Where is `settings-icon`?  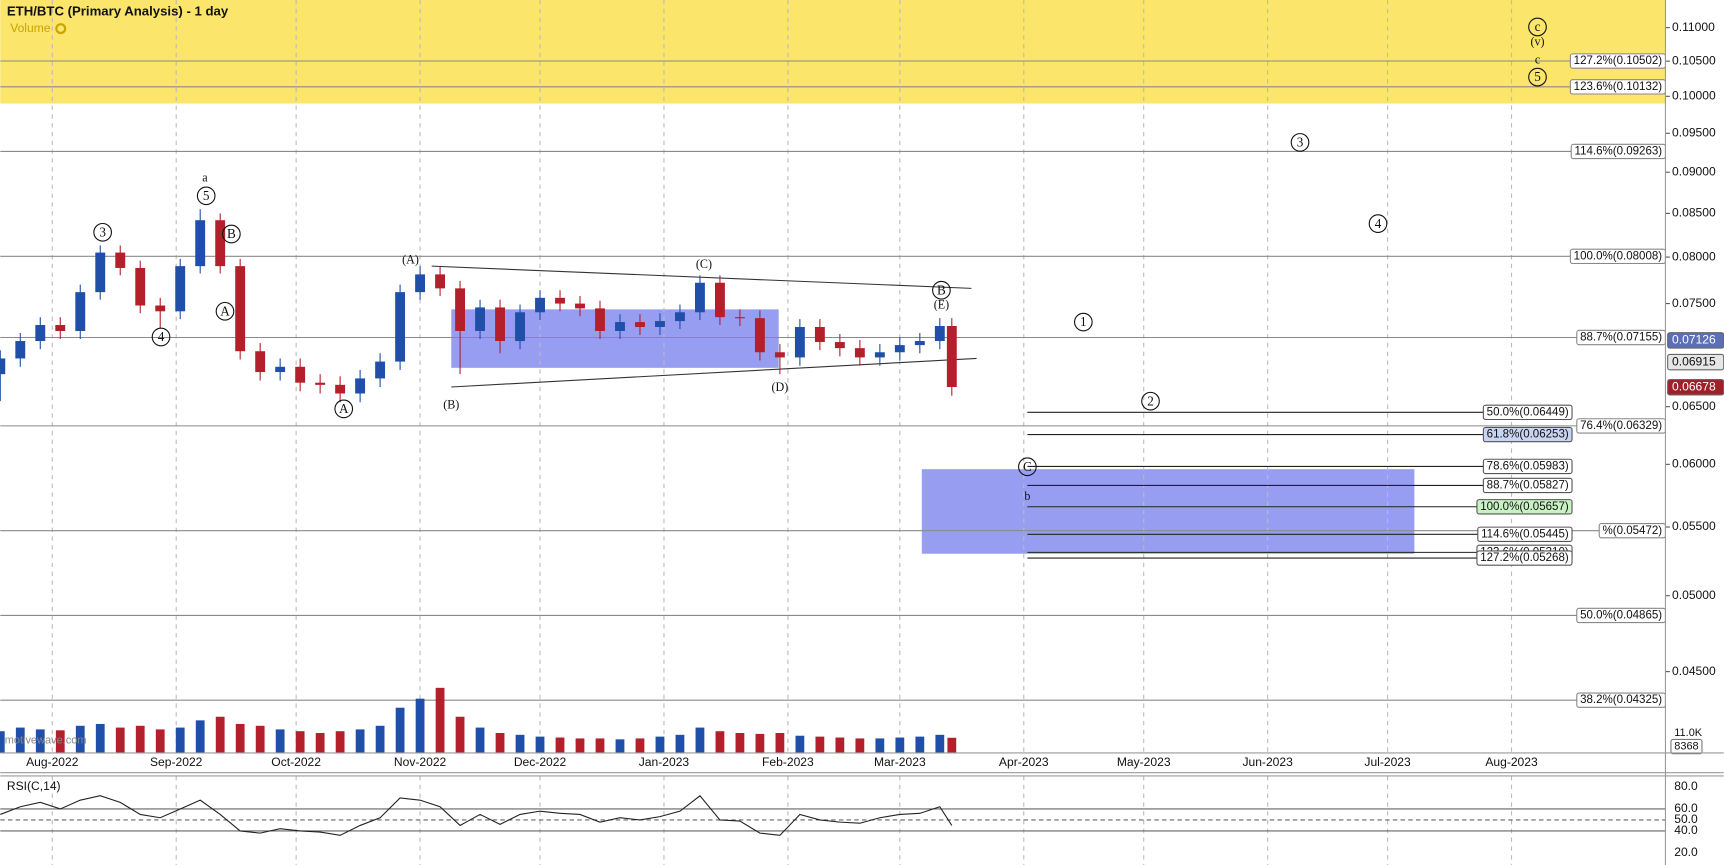 settings-icon is located at coordinates (61, 29).